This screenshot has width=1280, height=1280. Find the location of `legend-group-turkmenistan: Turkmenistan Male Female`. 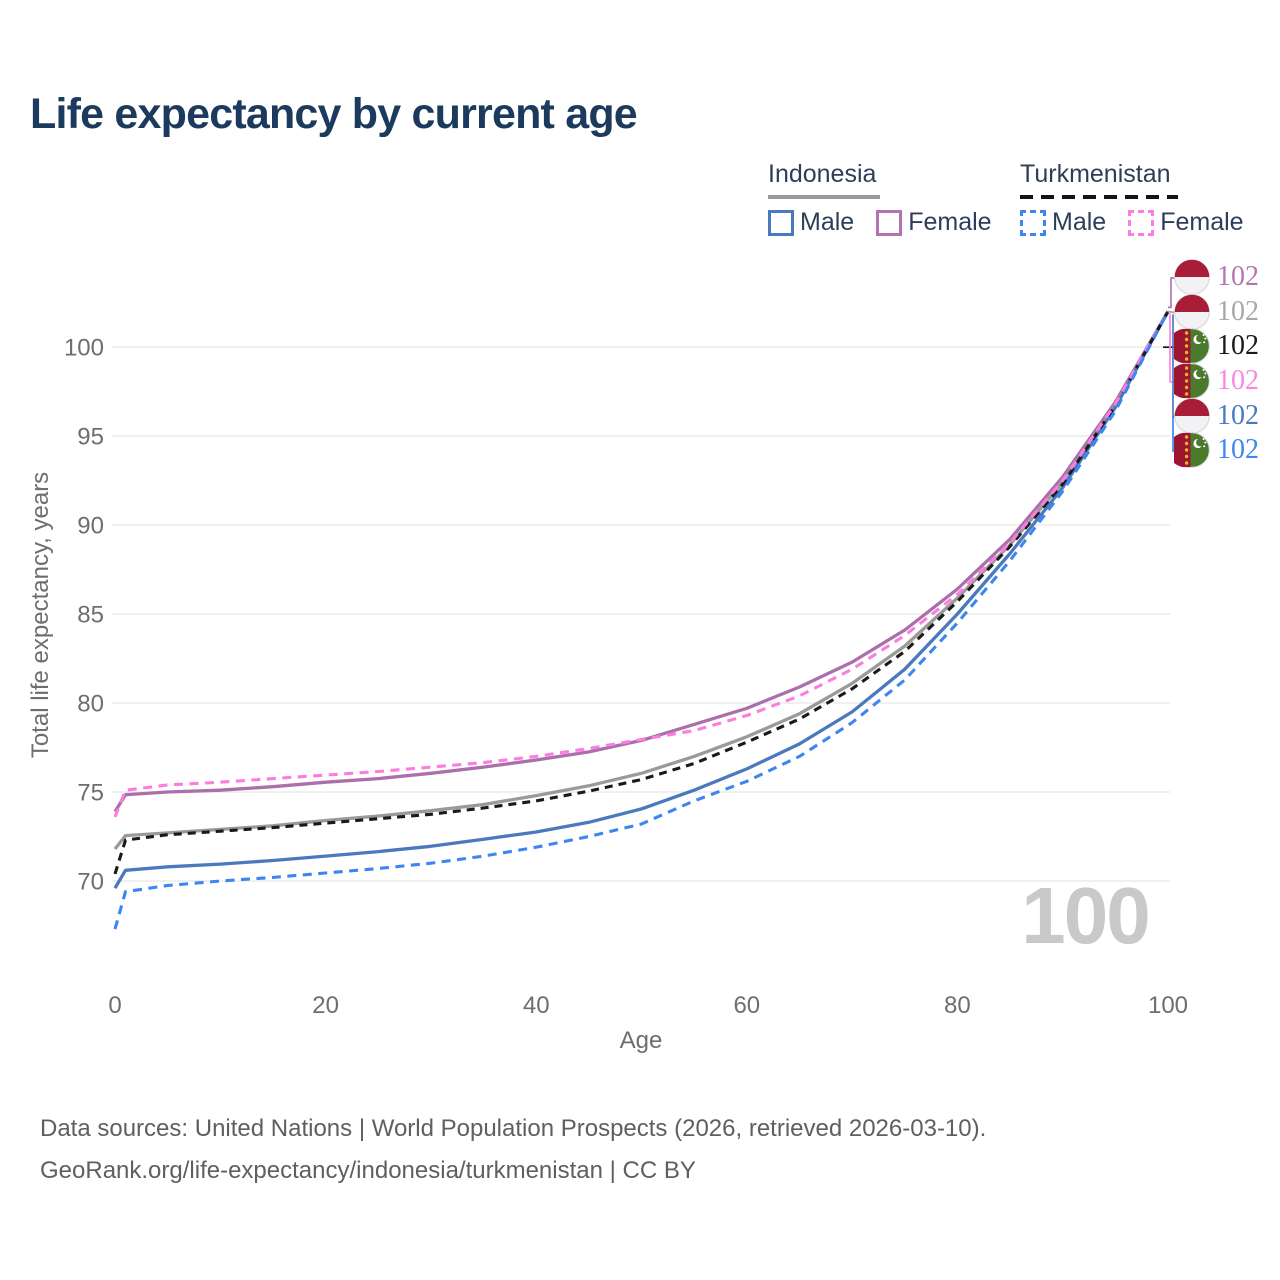

legend-group-turkmenistan: Turkmenistan Male Female is located at coordinates (1143, 198).